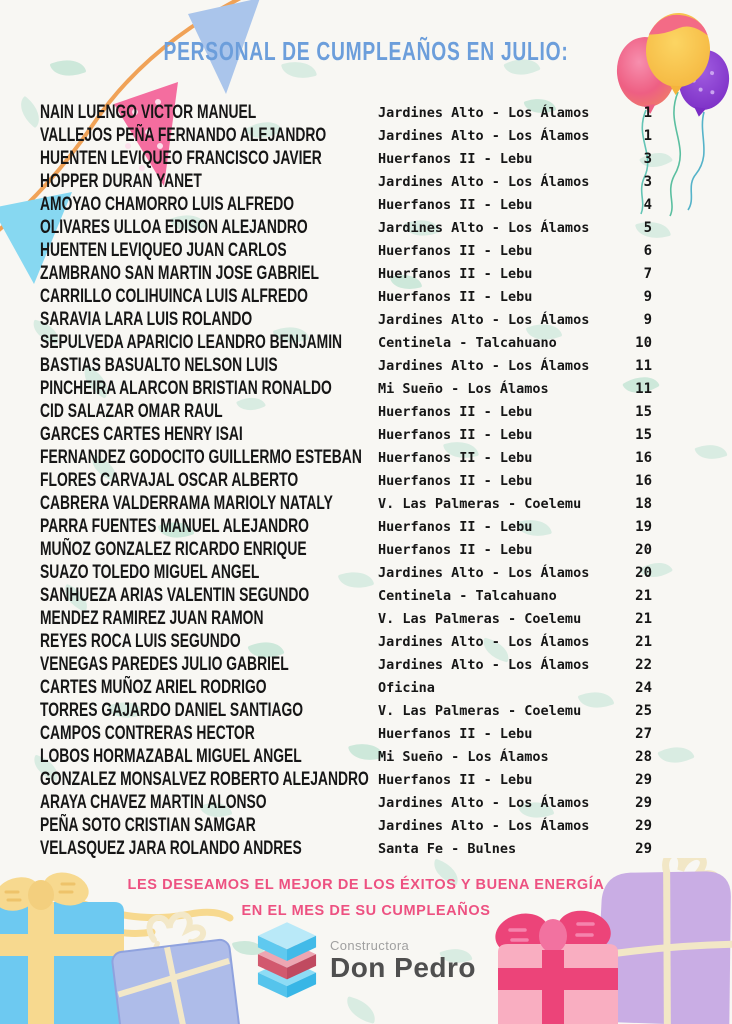 Image resolution: width=732 pixels, height=1024 pixels. Describe the element at coordinates (175, 595) in the screenshot. I see `employee-name: SANHUEZA ARIAS VALENTIN SEGUNDO` at that location.